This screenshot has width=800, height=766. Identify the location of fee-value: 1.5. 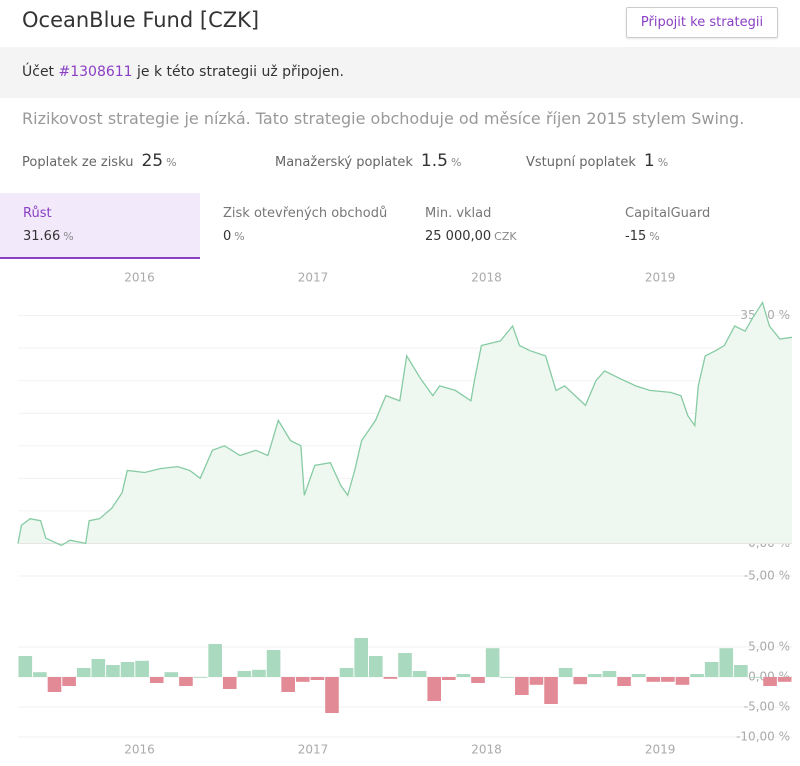
(434, 161).